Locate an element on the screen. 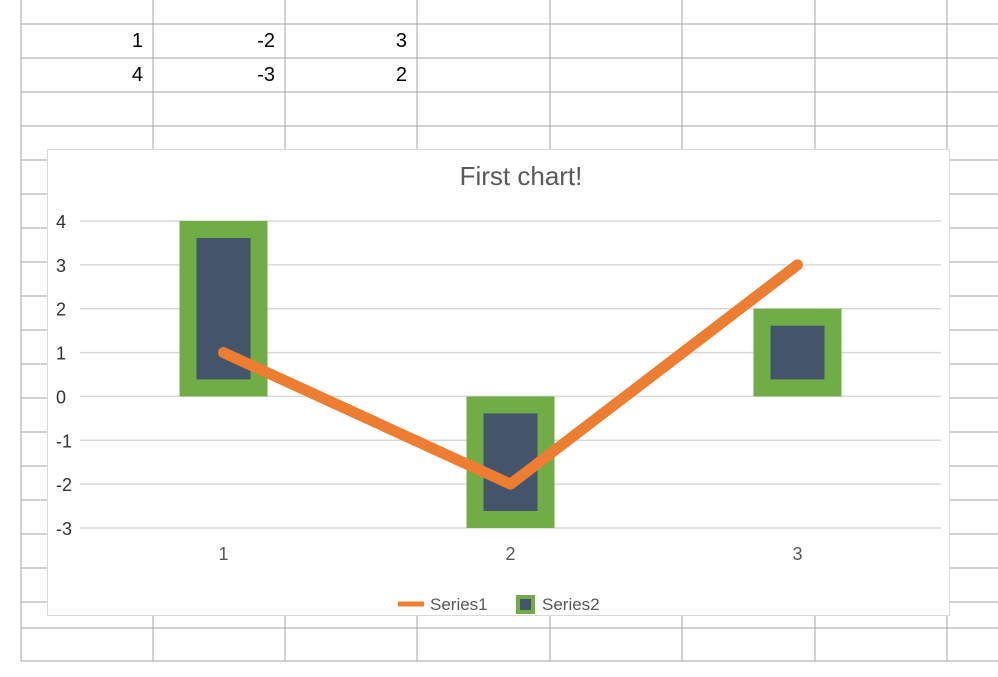 The height and width of the screenshot is (677, 998). legend-series1-label: Series1 is located at coordinates (459, 604).